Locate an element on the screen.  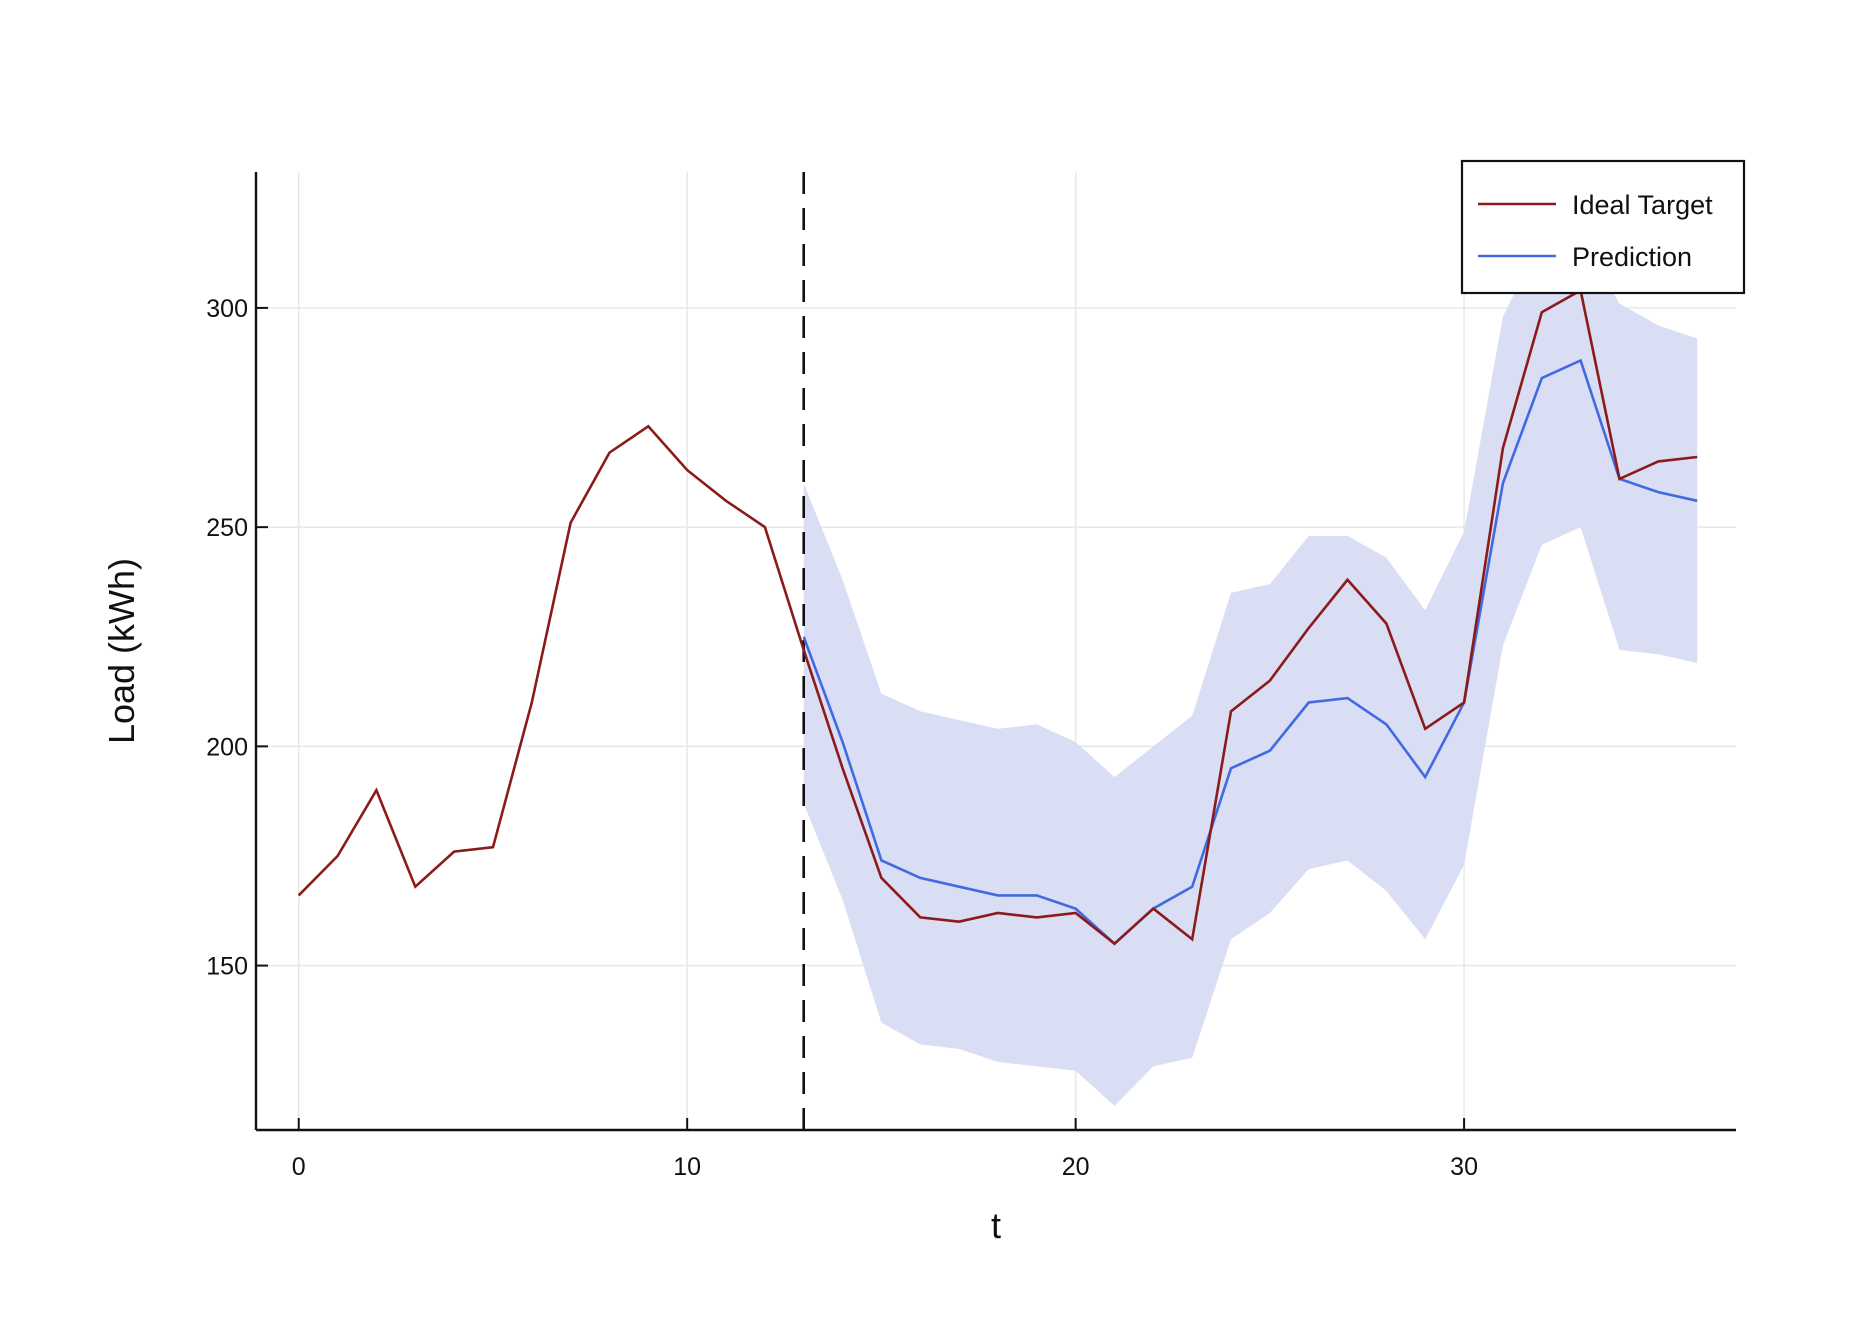
y-axis-title: Load (kWh) is located at coordinates (121, 651).